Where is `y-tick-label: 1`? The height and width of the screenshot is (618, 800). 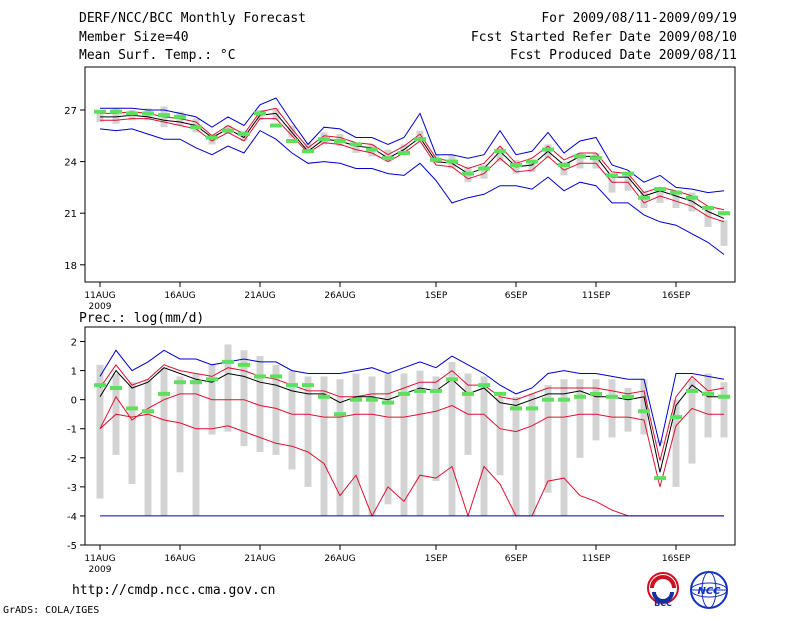
y-tick-label: 1 is located at coordinates (74, 372).